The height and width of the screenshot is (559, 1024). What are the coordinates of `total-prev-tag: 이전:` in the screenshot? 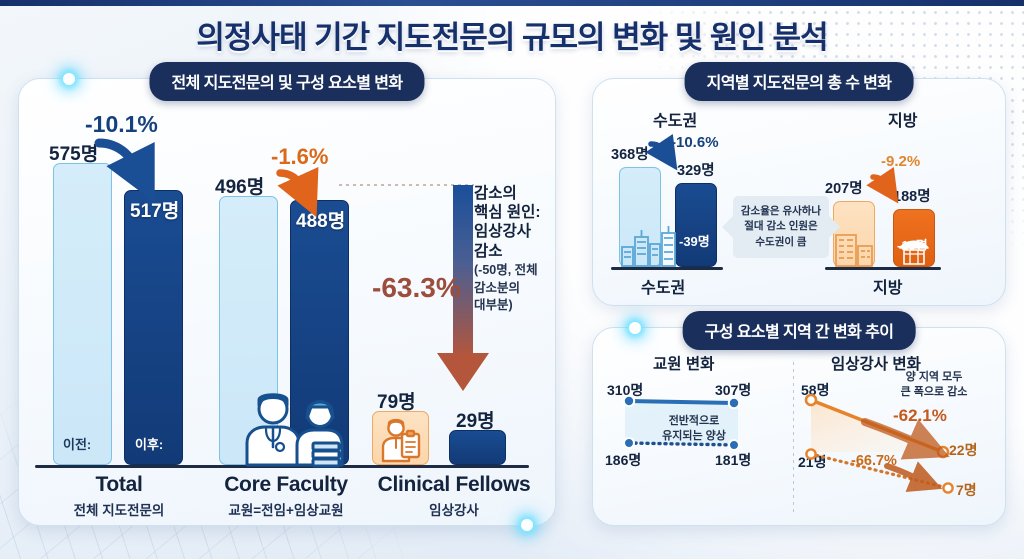 It's located at (77, 444).